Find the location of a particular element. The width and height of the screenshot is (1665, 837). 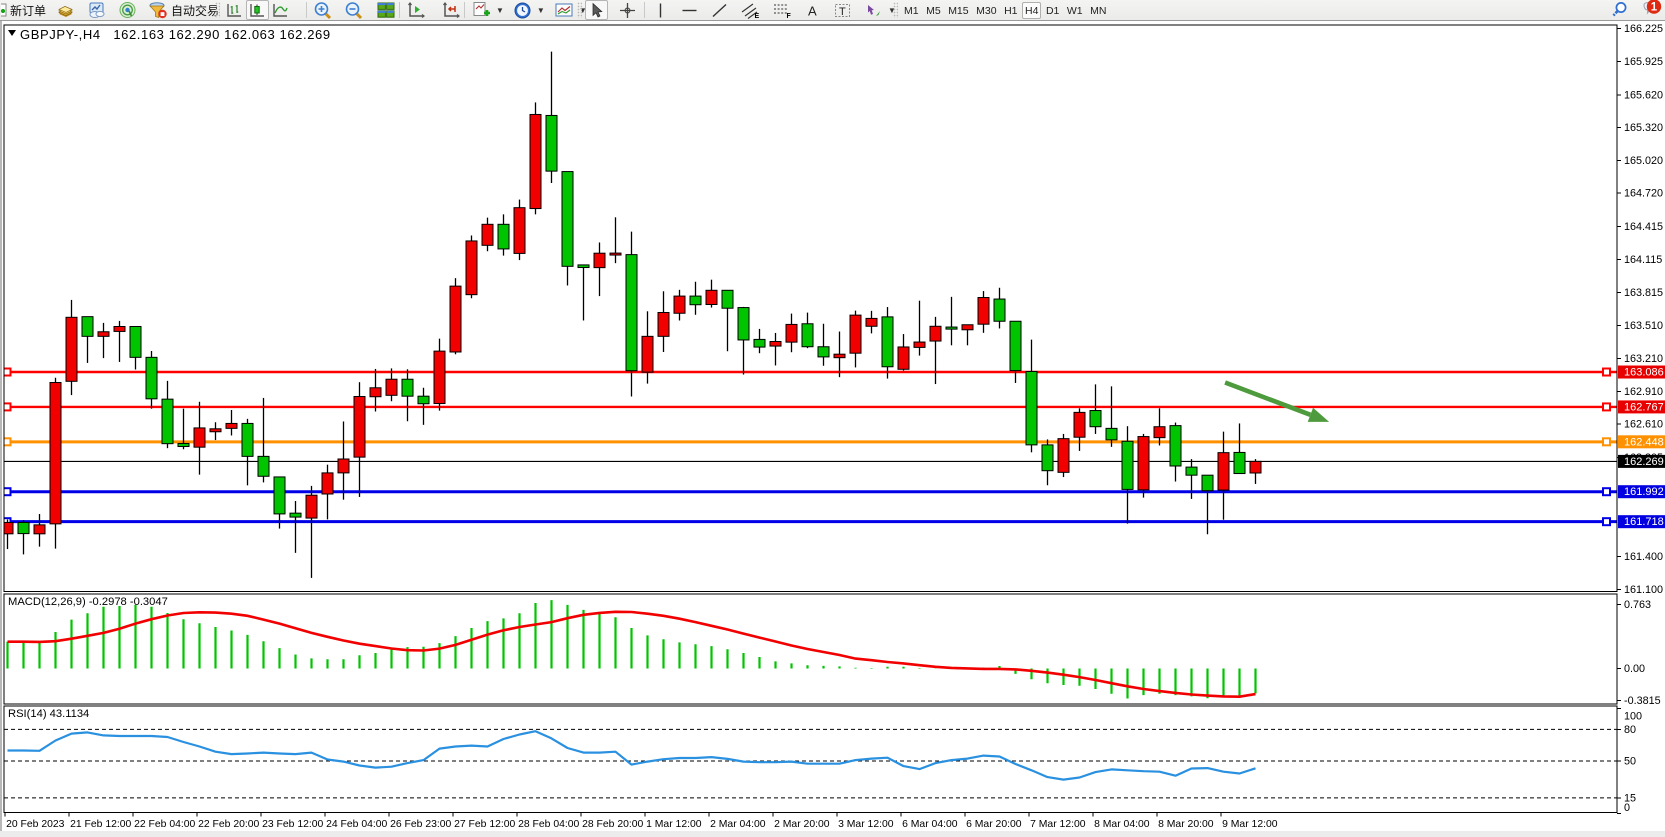

time-tick-label: 1 Mar 12:00 is located at coordinates (674, 824).